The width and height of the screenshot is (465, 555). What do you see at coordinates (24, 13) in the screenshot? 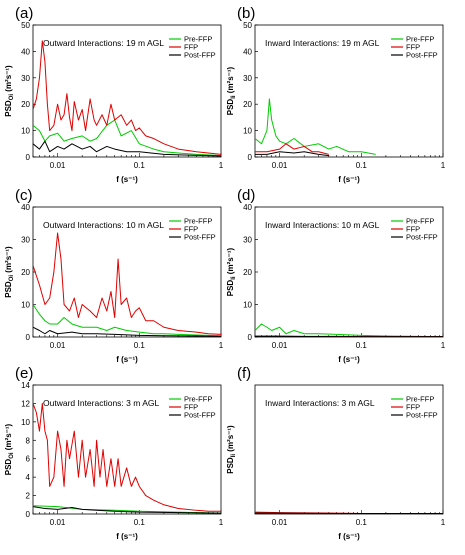
I see `panel-label: (a)` at bounding box center [24, 13].